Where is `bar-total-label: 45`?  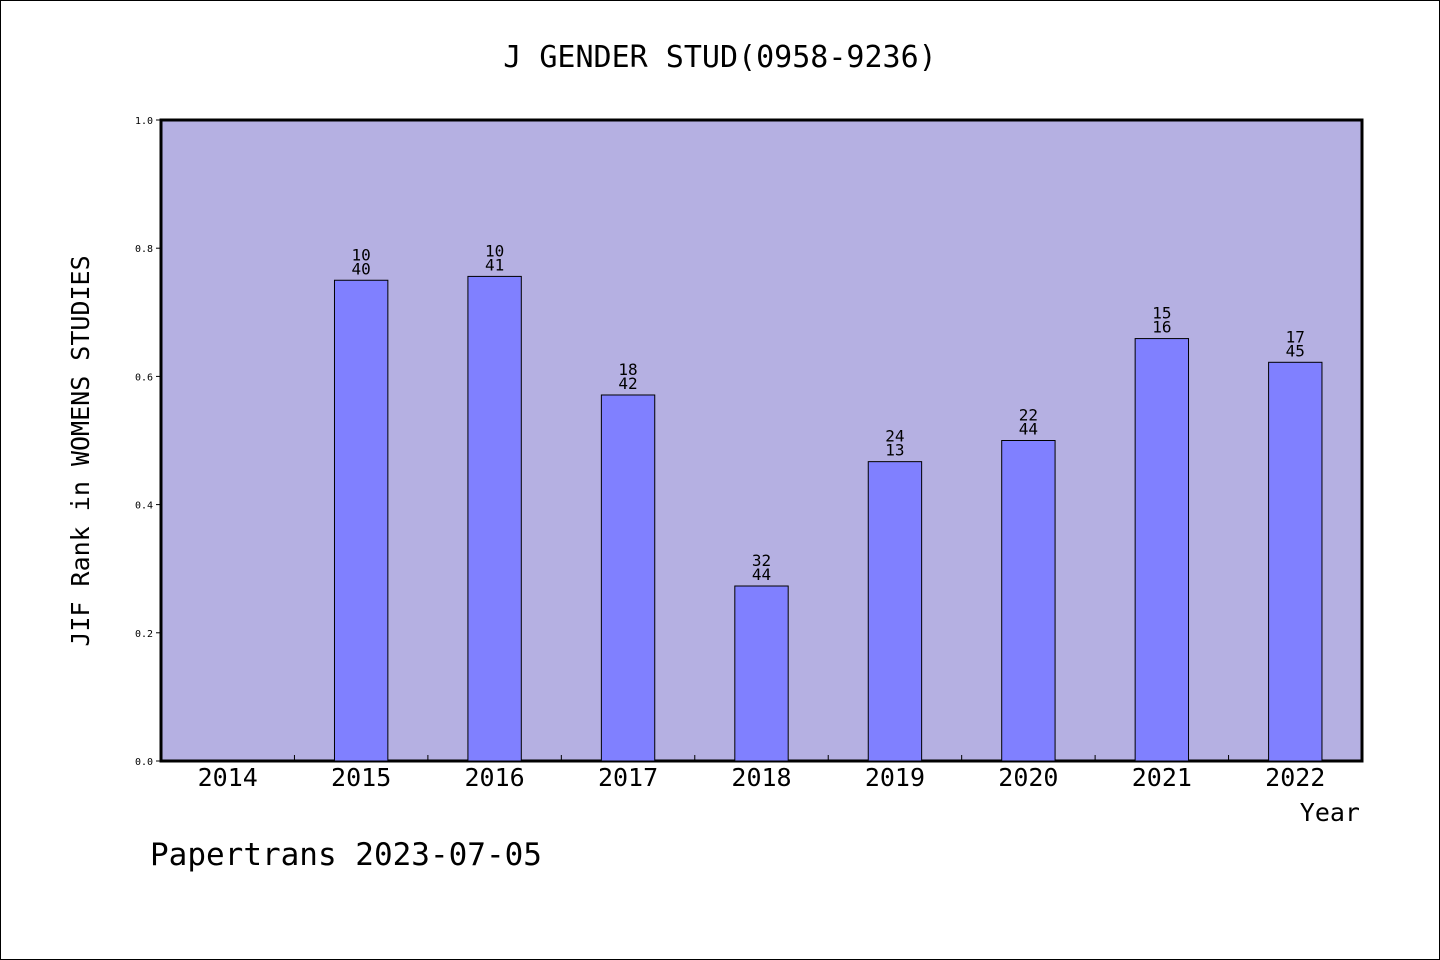 bar-total-label: 45 is located at coordinates (1295, 350).